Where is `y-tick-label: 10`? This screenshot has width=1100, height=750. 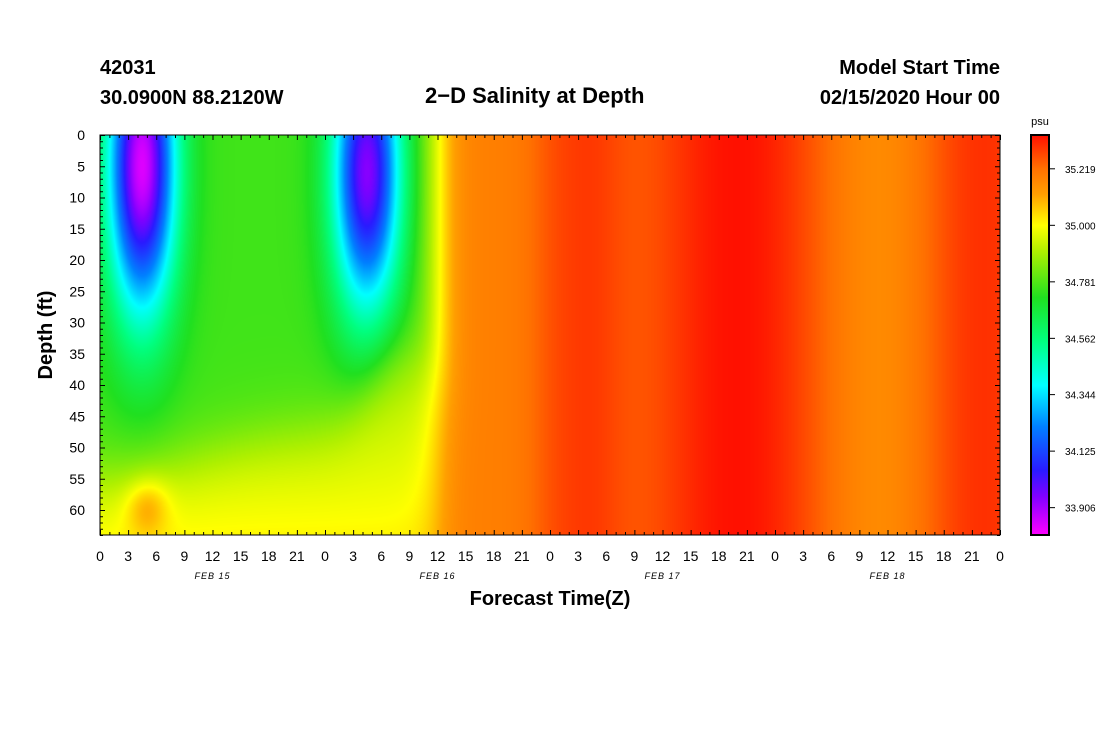
y-tick-label: 10 is located at coordinates (77, 198).